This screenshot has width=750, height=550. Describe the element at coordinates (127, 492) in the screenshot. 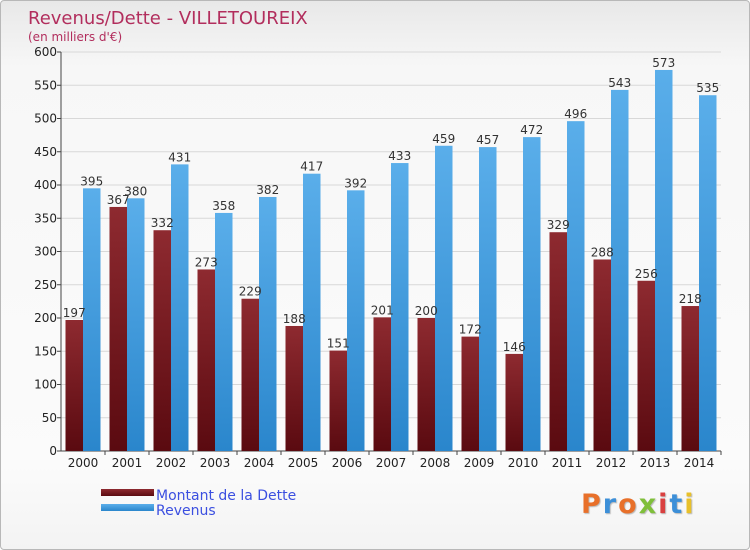

I see `legend-swatch-dette` at that location.